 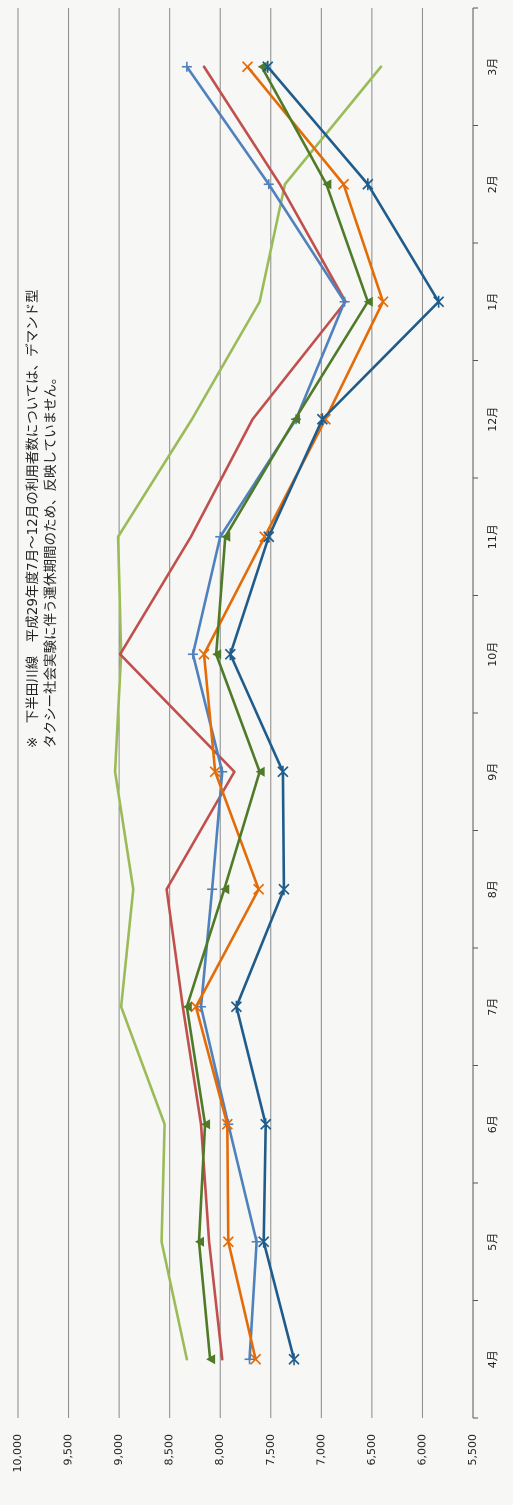 What do you see at coordinates (492, 772) in the screenshot?
I see `x-tick-label: 9月` at bounding box center [492, 772].